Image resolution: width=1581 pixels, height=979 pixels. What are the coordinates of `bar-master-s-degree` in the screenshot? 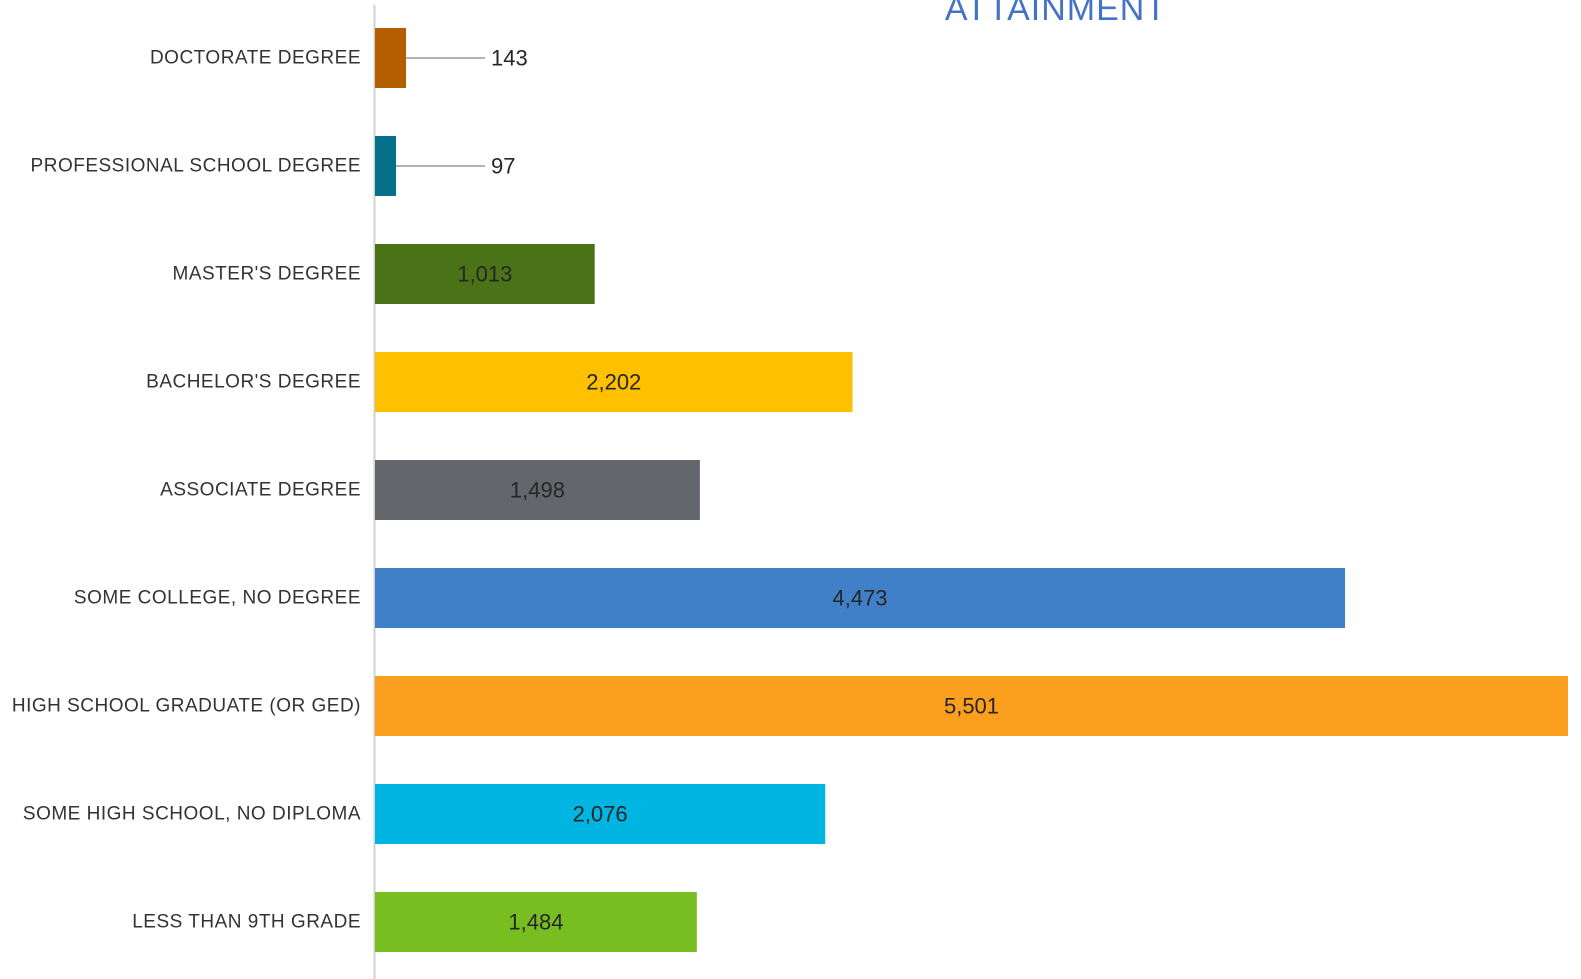 It's located at (485, 274).